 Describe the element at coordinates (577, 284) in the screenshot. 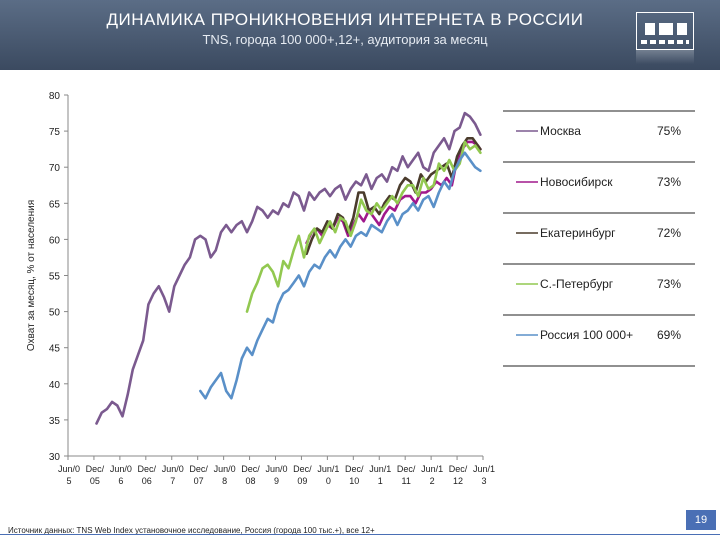

I see `legend-label: С.-Петербург` at that location.